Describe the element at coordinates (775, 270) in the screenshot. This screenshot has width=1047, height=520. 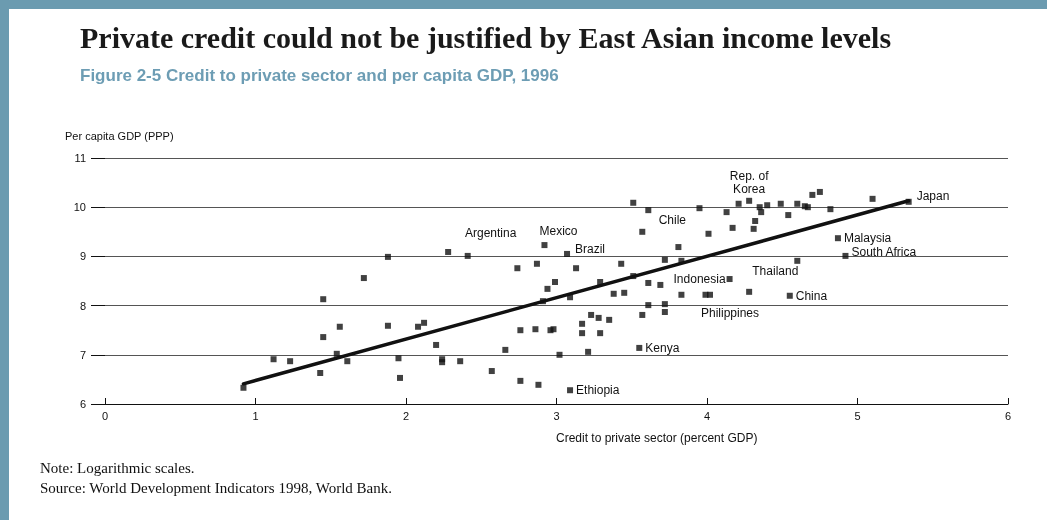
I see `annotation: Thailand` at that location.